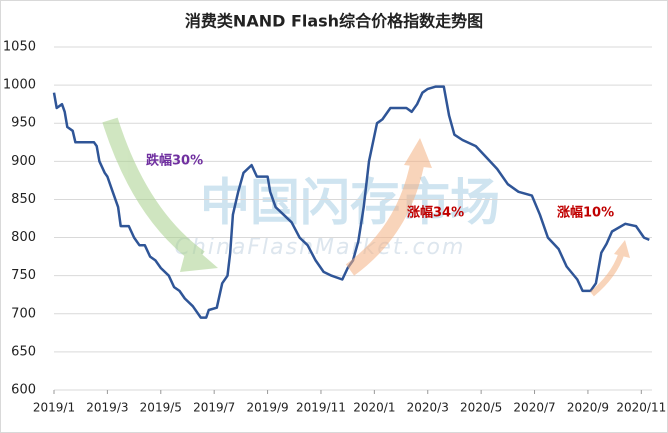 This screenshot has width=668, height=433. I want to click on x-tick-label: 2020/5, so click(481, 408).